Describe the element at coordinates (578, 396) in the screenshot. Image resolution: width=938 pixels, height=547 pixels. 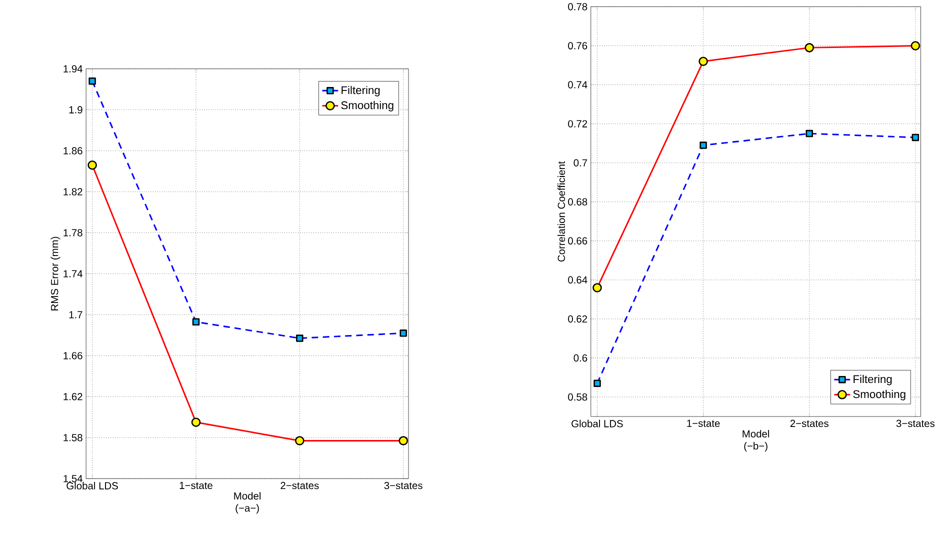
I see `y-tick-label: 0.58` at that location.